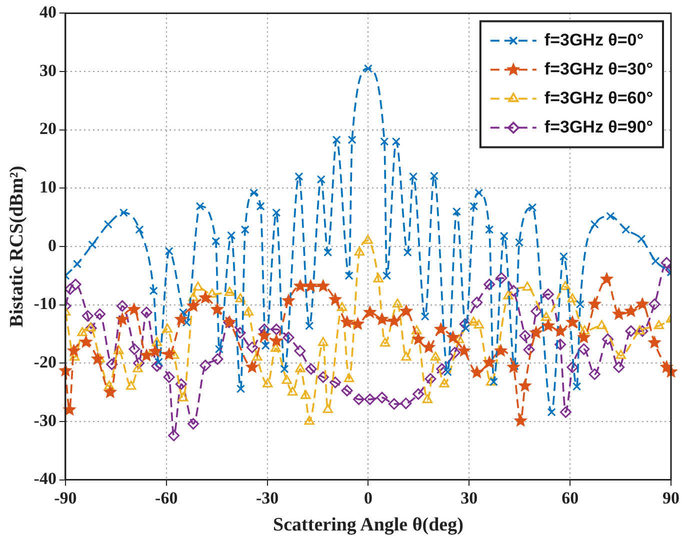 The image size is (683, 541). Describe the element at coordinates (47, 128) in the screenshot. I see `y-tick-label: 20` at that location.